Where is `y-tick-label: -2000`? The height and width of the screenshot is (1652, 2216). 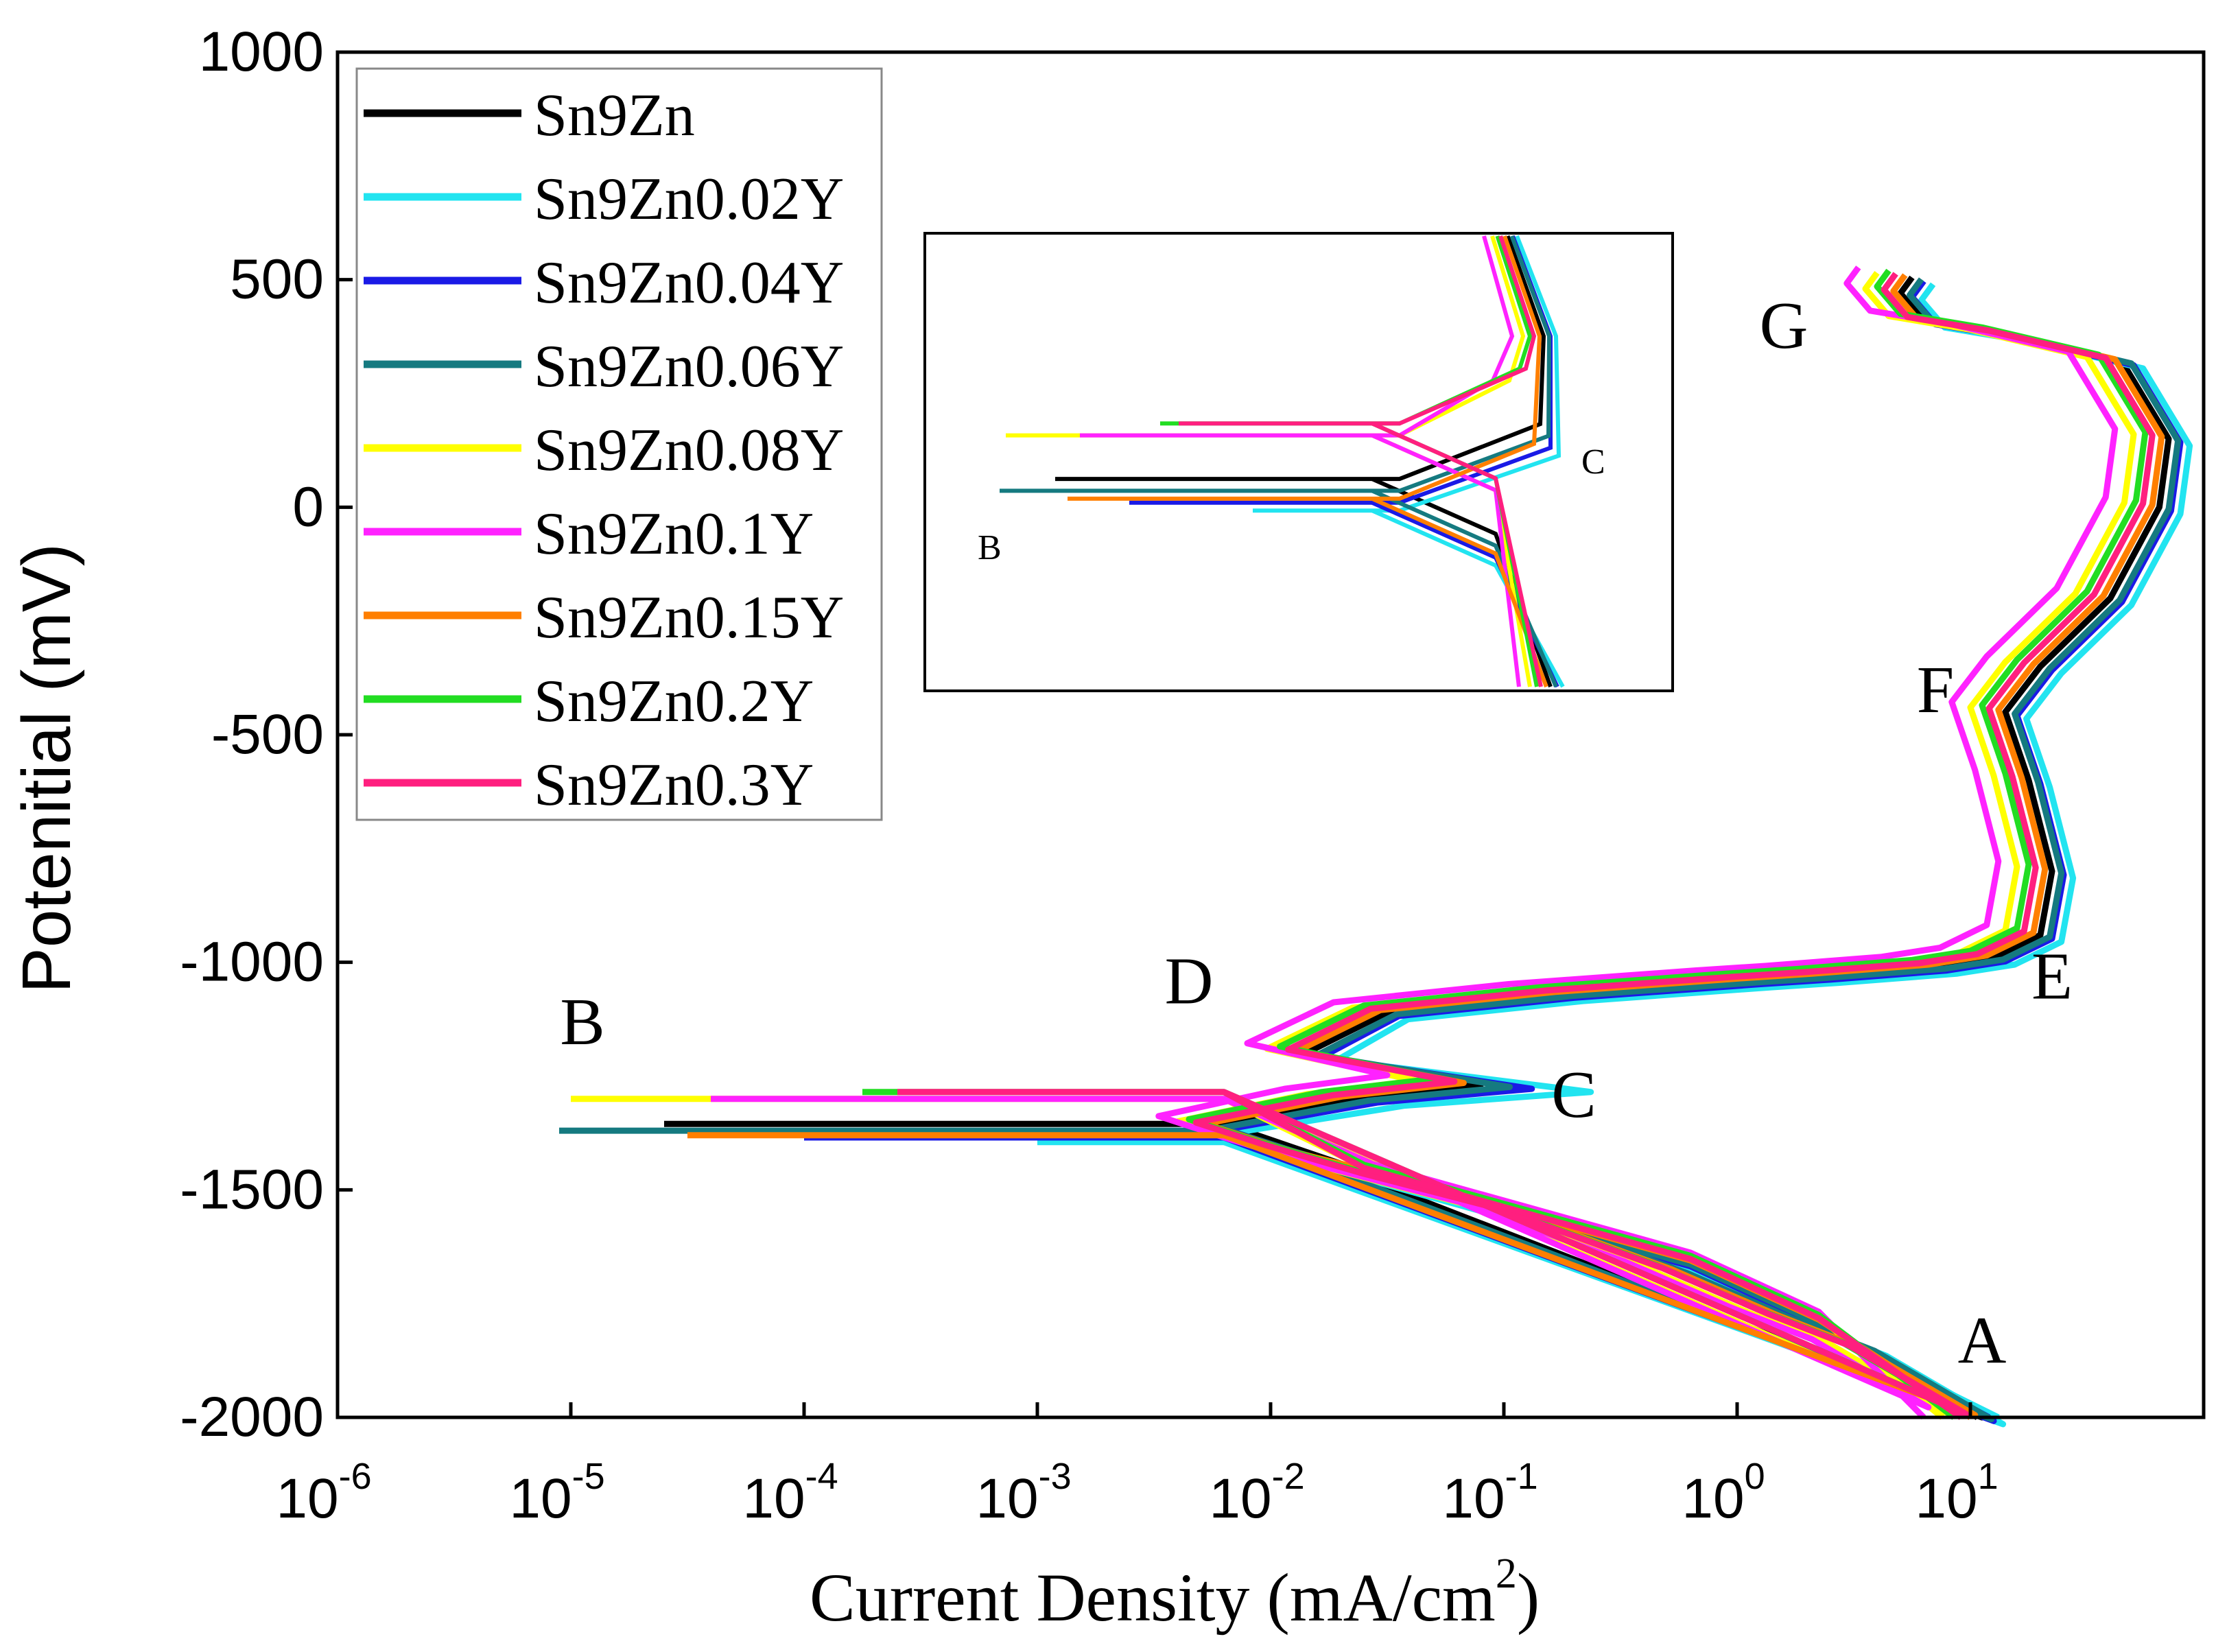 y-tick-label: -2000 is located at coordinates (252, 1417).